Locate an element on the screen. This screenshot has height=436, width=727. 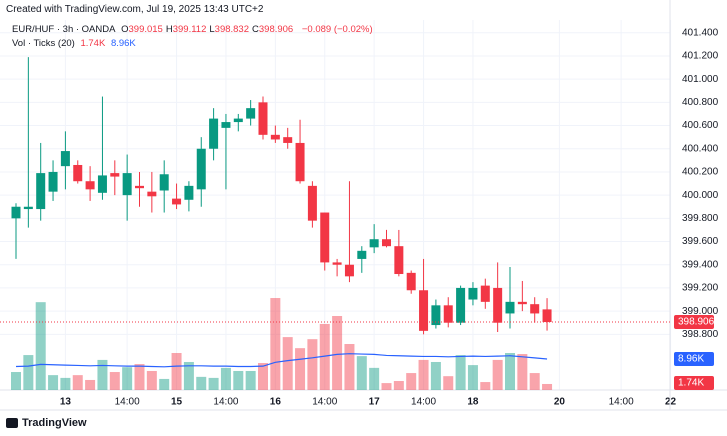
ohlc-value: 398.832 is located at coordinates (231, 29).